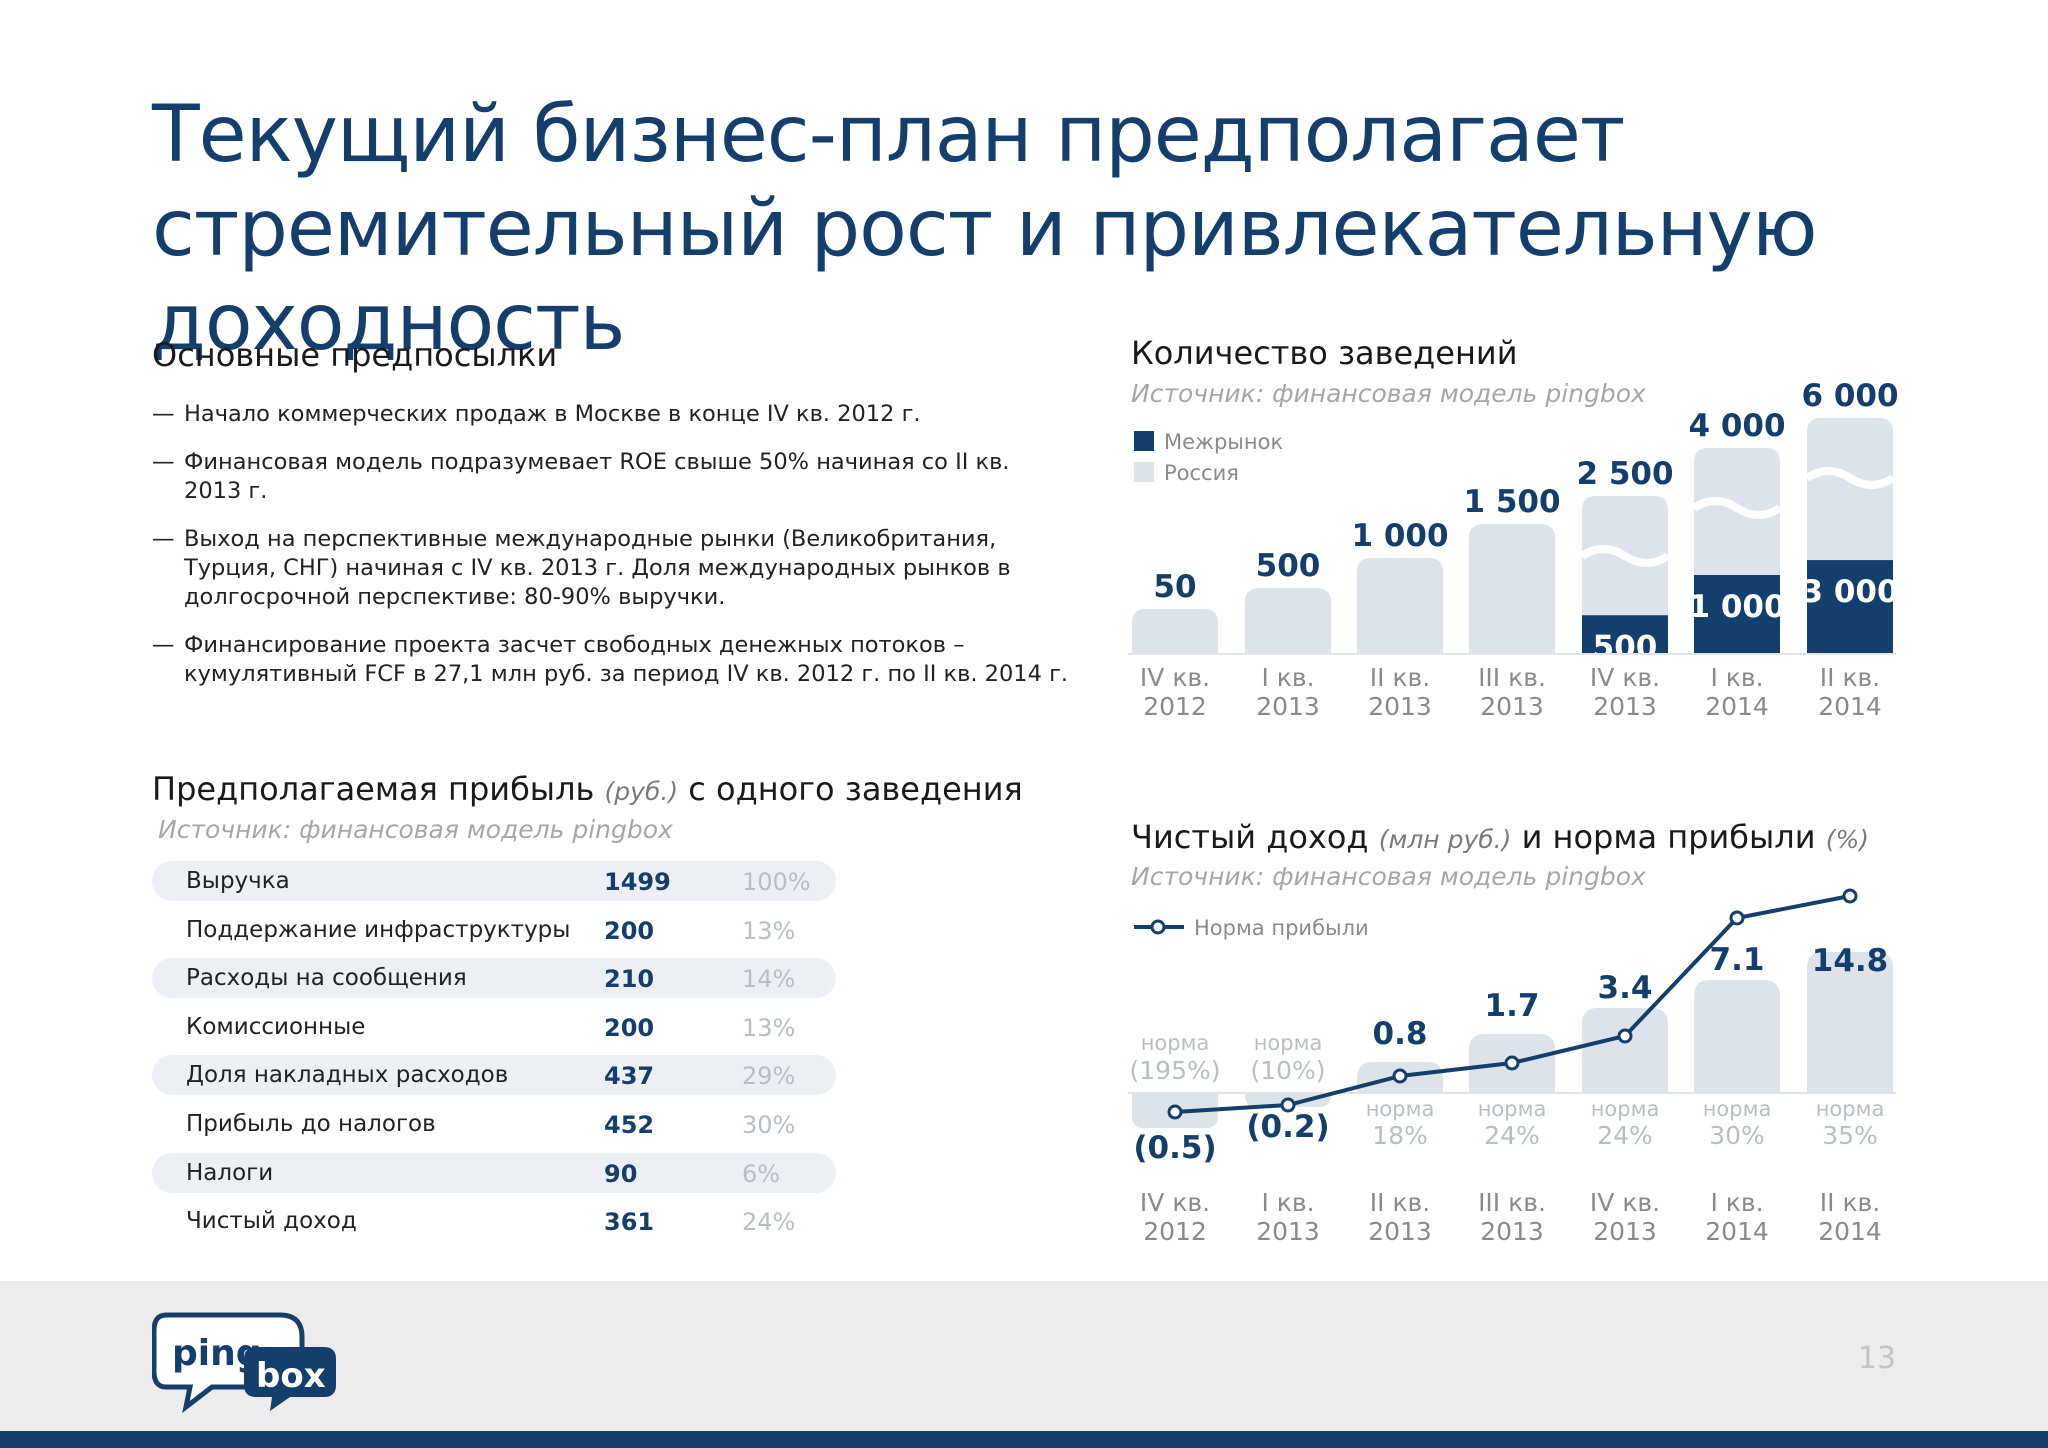 This screenshot has height=1448, width=2048. What do you see at coordinates (1024, 1439) in the screenshot?
I see `footer-bar` at bounding box center [1024, 1439].